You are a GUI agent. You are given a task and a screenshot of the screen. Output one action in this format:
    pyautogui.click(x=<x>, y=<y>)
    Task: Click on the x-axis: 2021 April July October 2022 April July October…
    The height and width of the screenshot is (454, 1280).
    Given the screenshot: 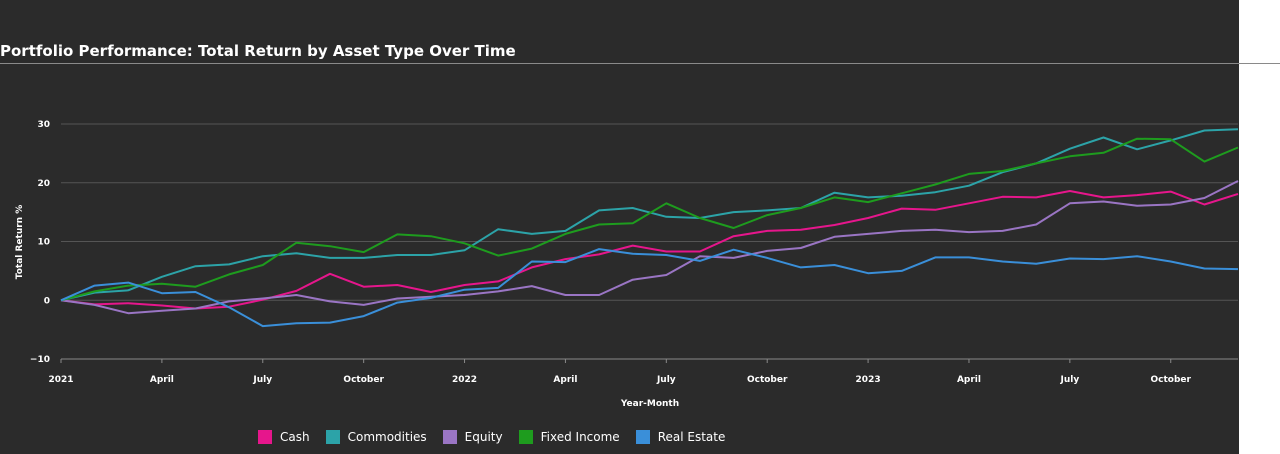 What is the action you would take?
    pyautogui.click(x=620, y=372)
    